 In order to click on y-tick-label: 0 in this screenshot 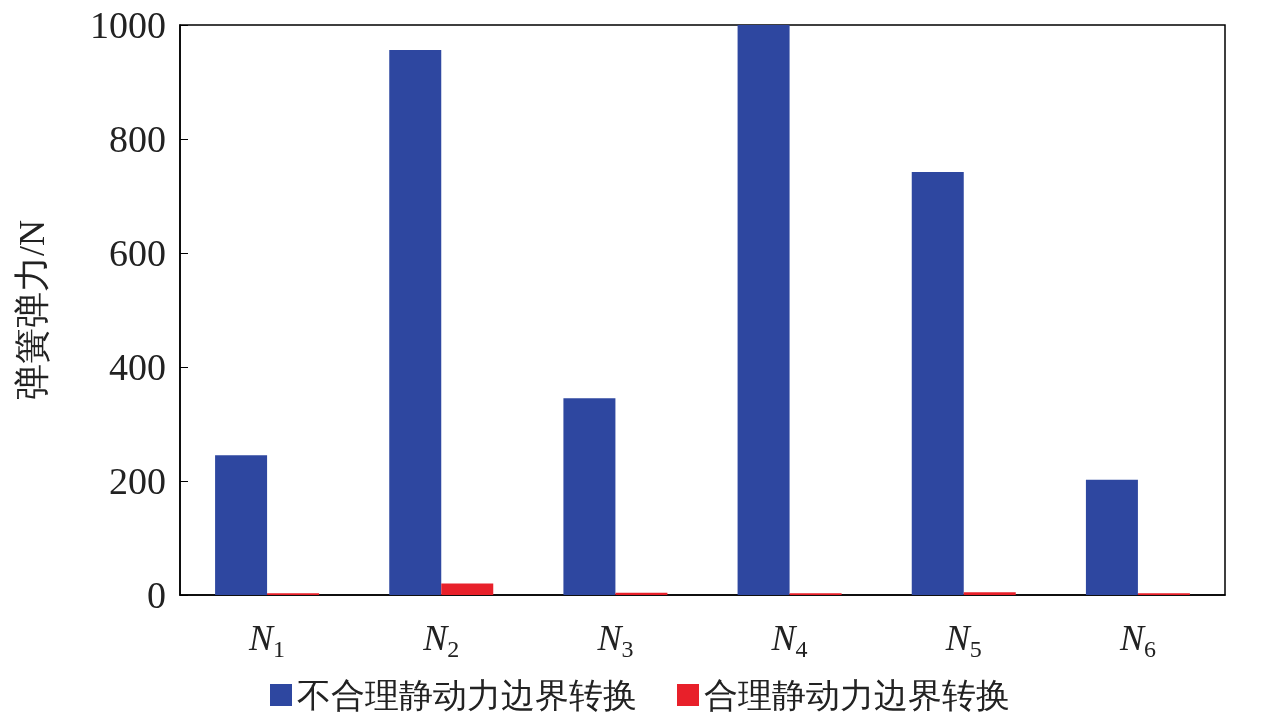, I will do `click(156, 595)`.